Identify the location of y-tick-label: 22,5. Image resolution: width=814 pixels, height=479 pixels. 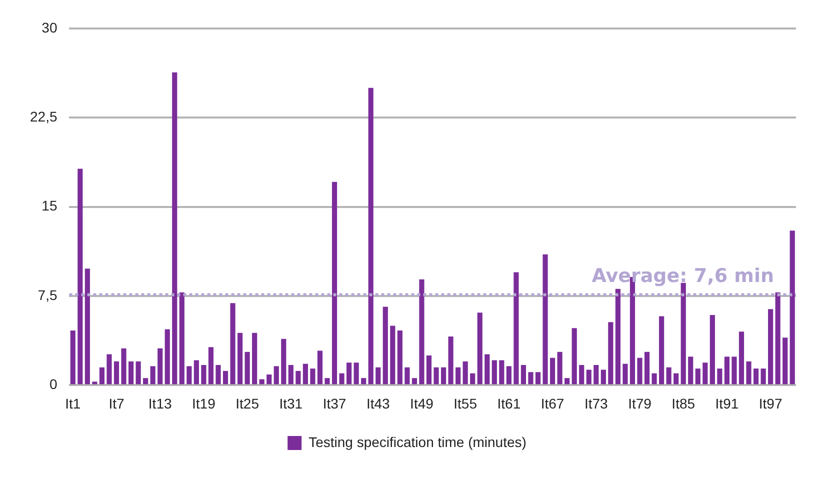
(44, 116).